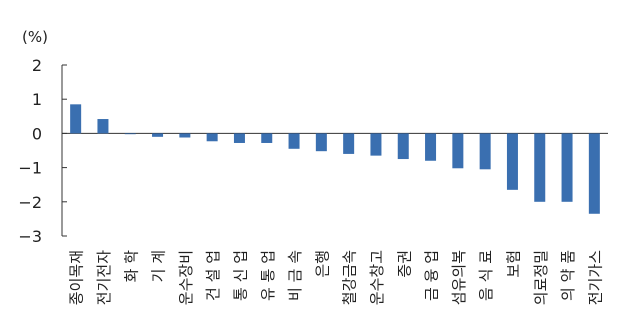  I want to click on category-label: 운수창고, so click(377, 277).